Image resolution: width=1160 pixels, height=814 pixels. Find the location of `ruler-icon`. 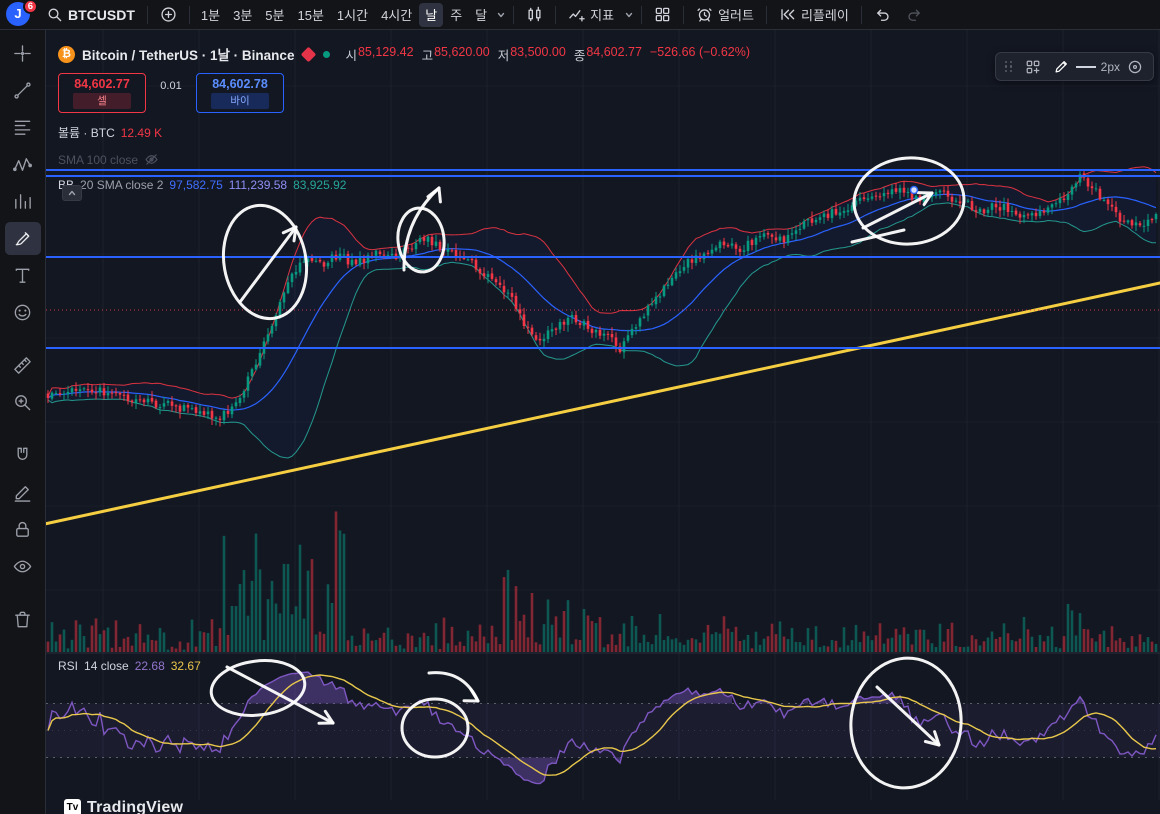

ruler-icon is located at coordinates (22, 365).